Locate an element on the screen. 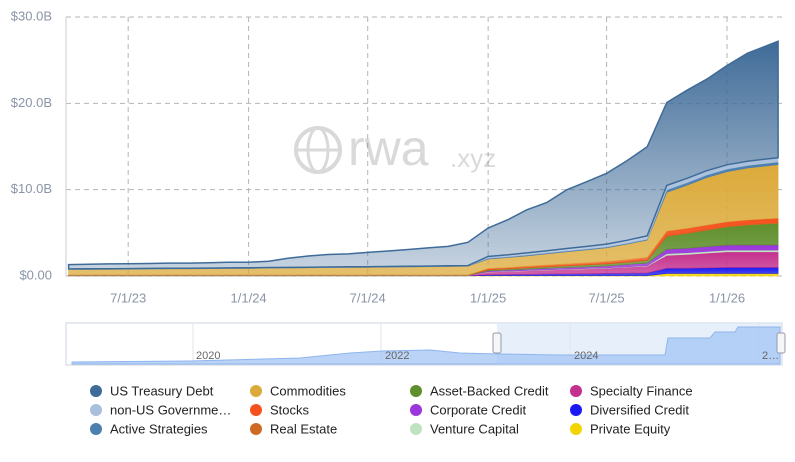 Image resolution: width=795 pixels, height=462 pixels. legend-item: Diversified Credit is located at coordinates (629, 409).